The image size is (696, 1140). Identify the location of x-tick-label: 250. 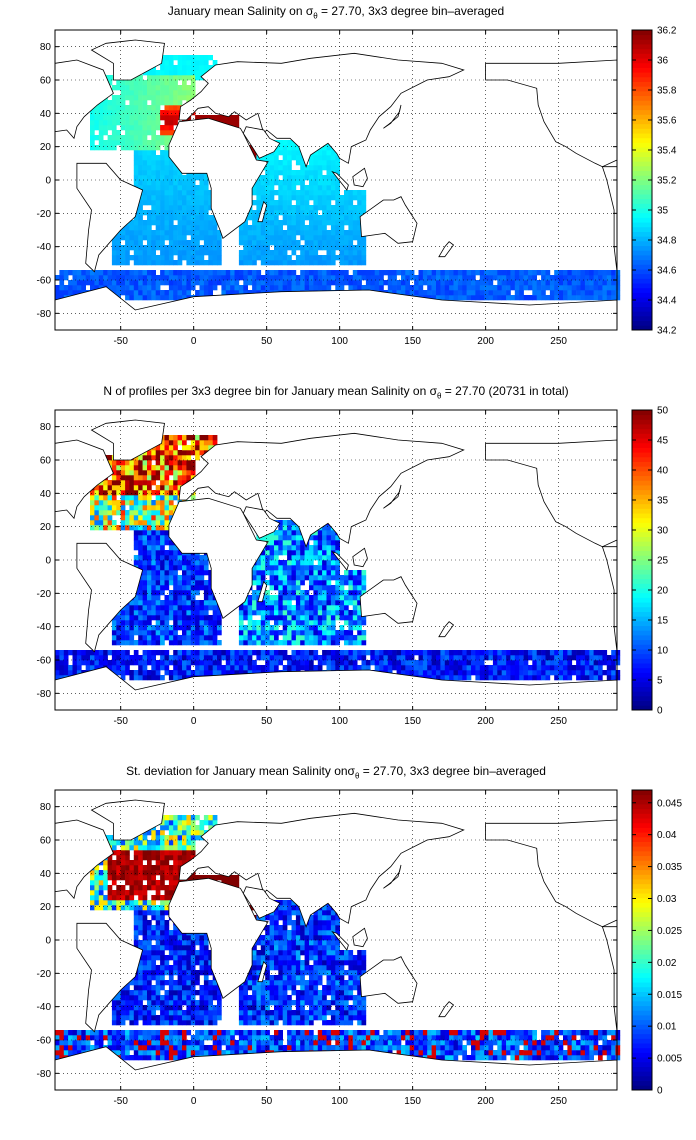
(558, 721).